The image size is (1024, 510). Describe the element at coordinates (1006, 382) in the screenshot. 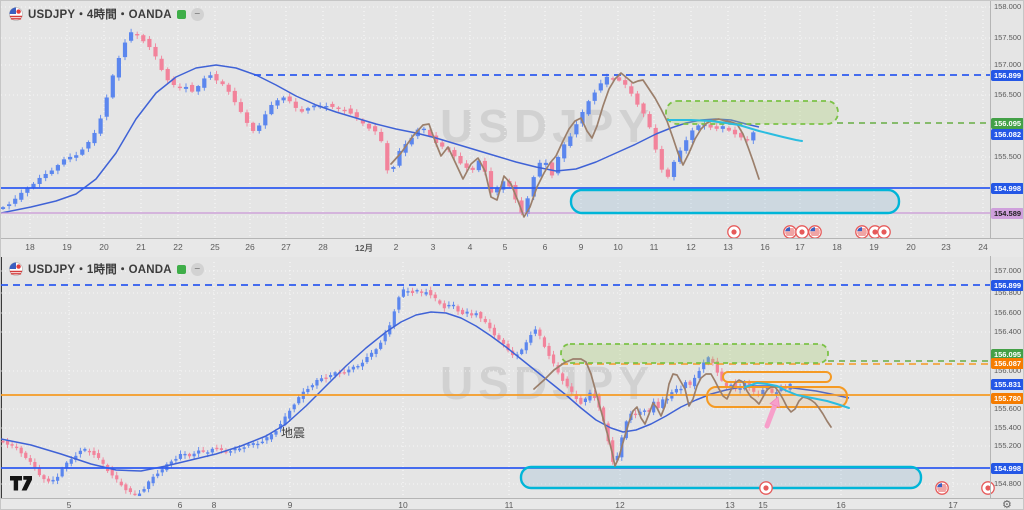

I see `price-axis-1h` at that location.